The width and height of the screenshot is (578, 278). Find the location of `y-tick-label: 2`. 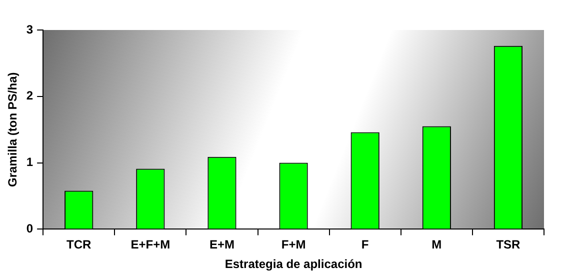

y-tick-label: 2 is located at coordinates (30, 95).